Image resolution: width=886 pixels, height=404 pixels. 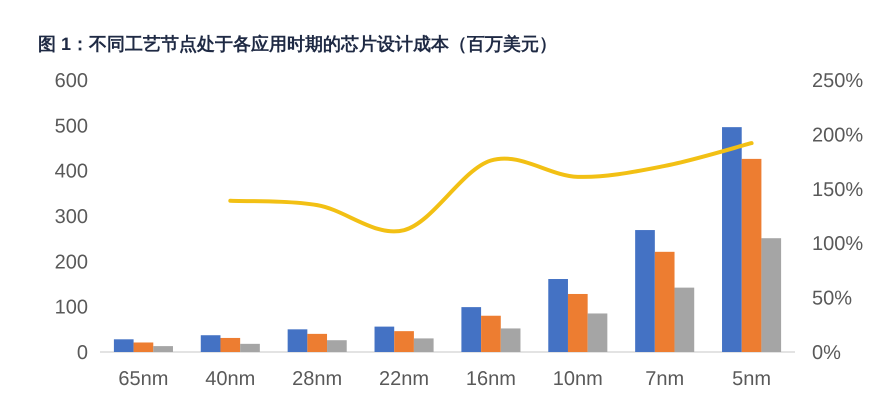 What do you see at coordinates (832, 299) in the screenshot?
I see `y2-tick-label: 50%` at bounding box center [832, 299].